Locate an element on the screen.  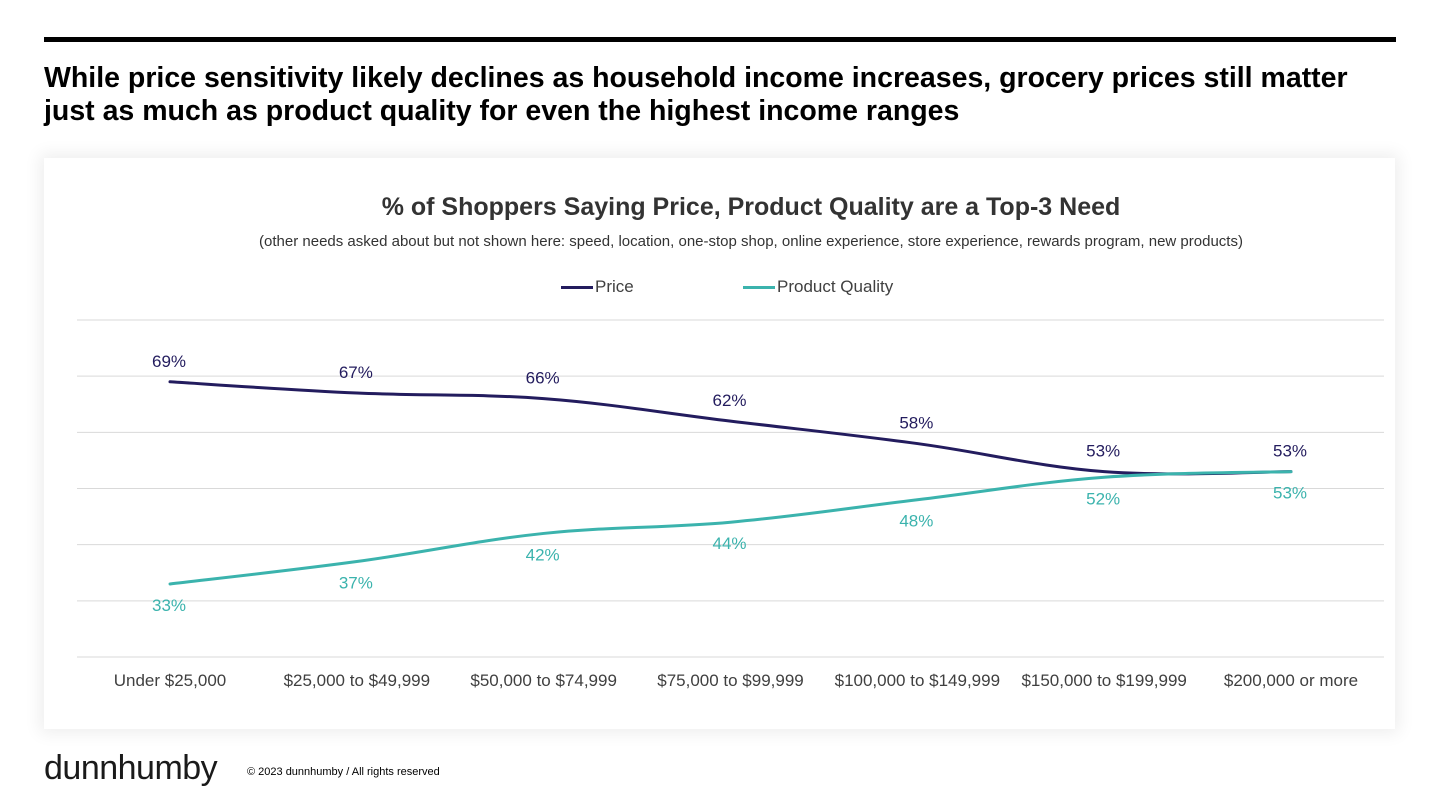
data-label-product-quality: 52% is located at coordinates (1103, 498).